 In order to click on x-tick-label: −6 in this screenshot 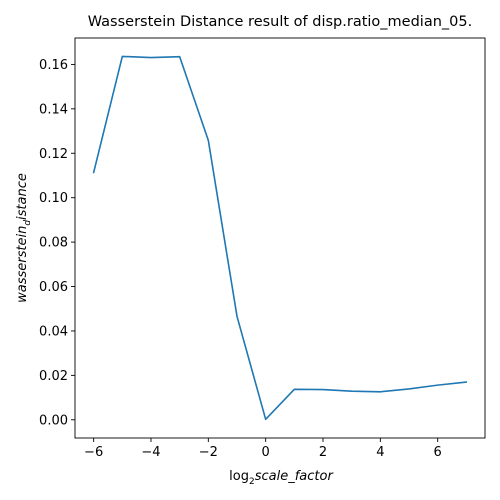, I will do `click(93, 452)`.